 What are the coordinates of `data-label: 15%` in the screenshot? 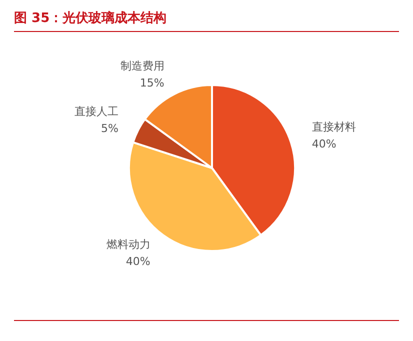 It's located at (152, 83).